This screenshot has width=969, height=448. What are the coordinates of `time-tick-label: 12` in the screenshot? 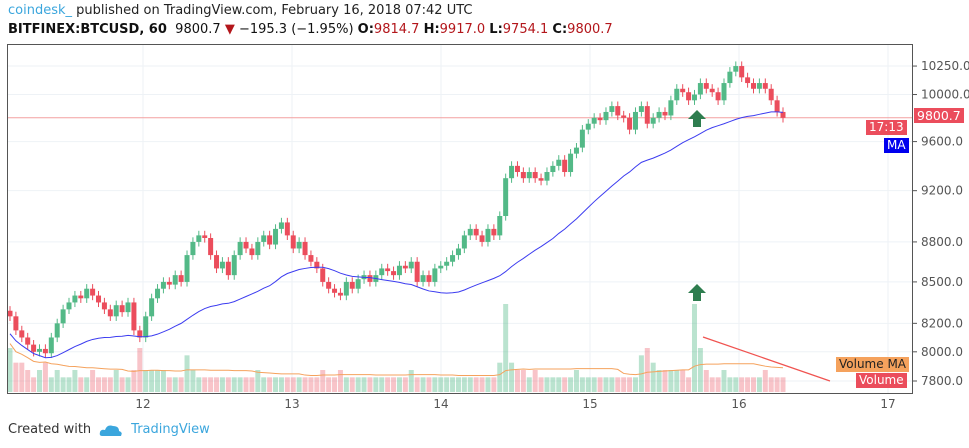 It's located at (142, 404).